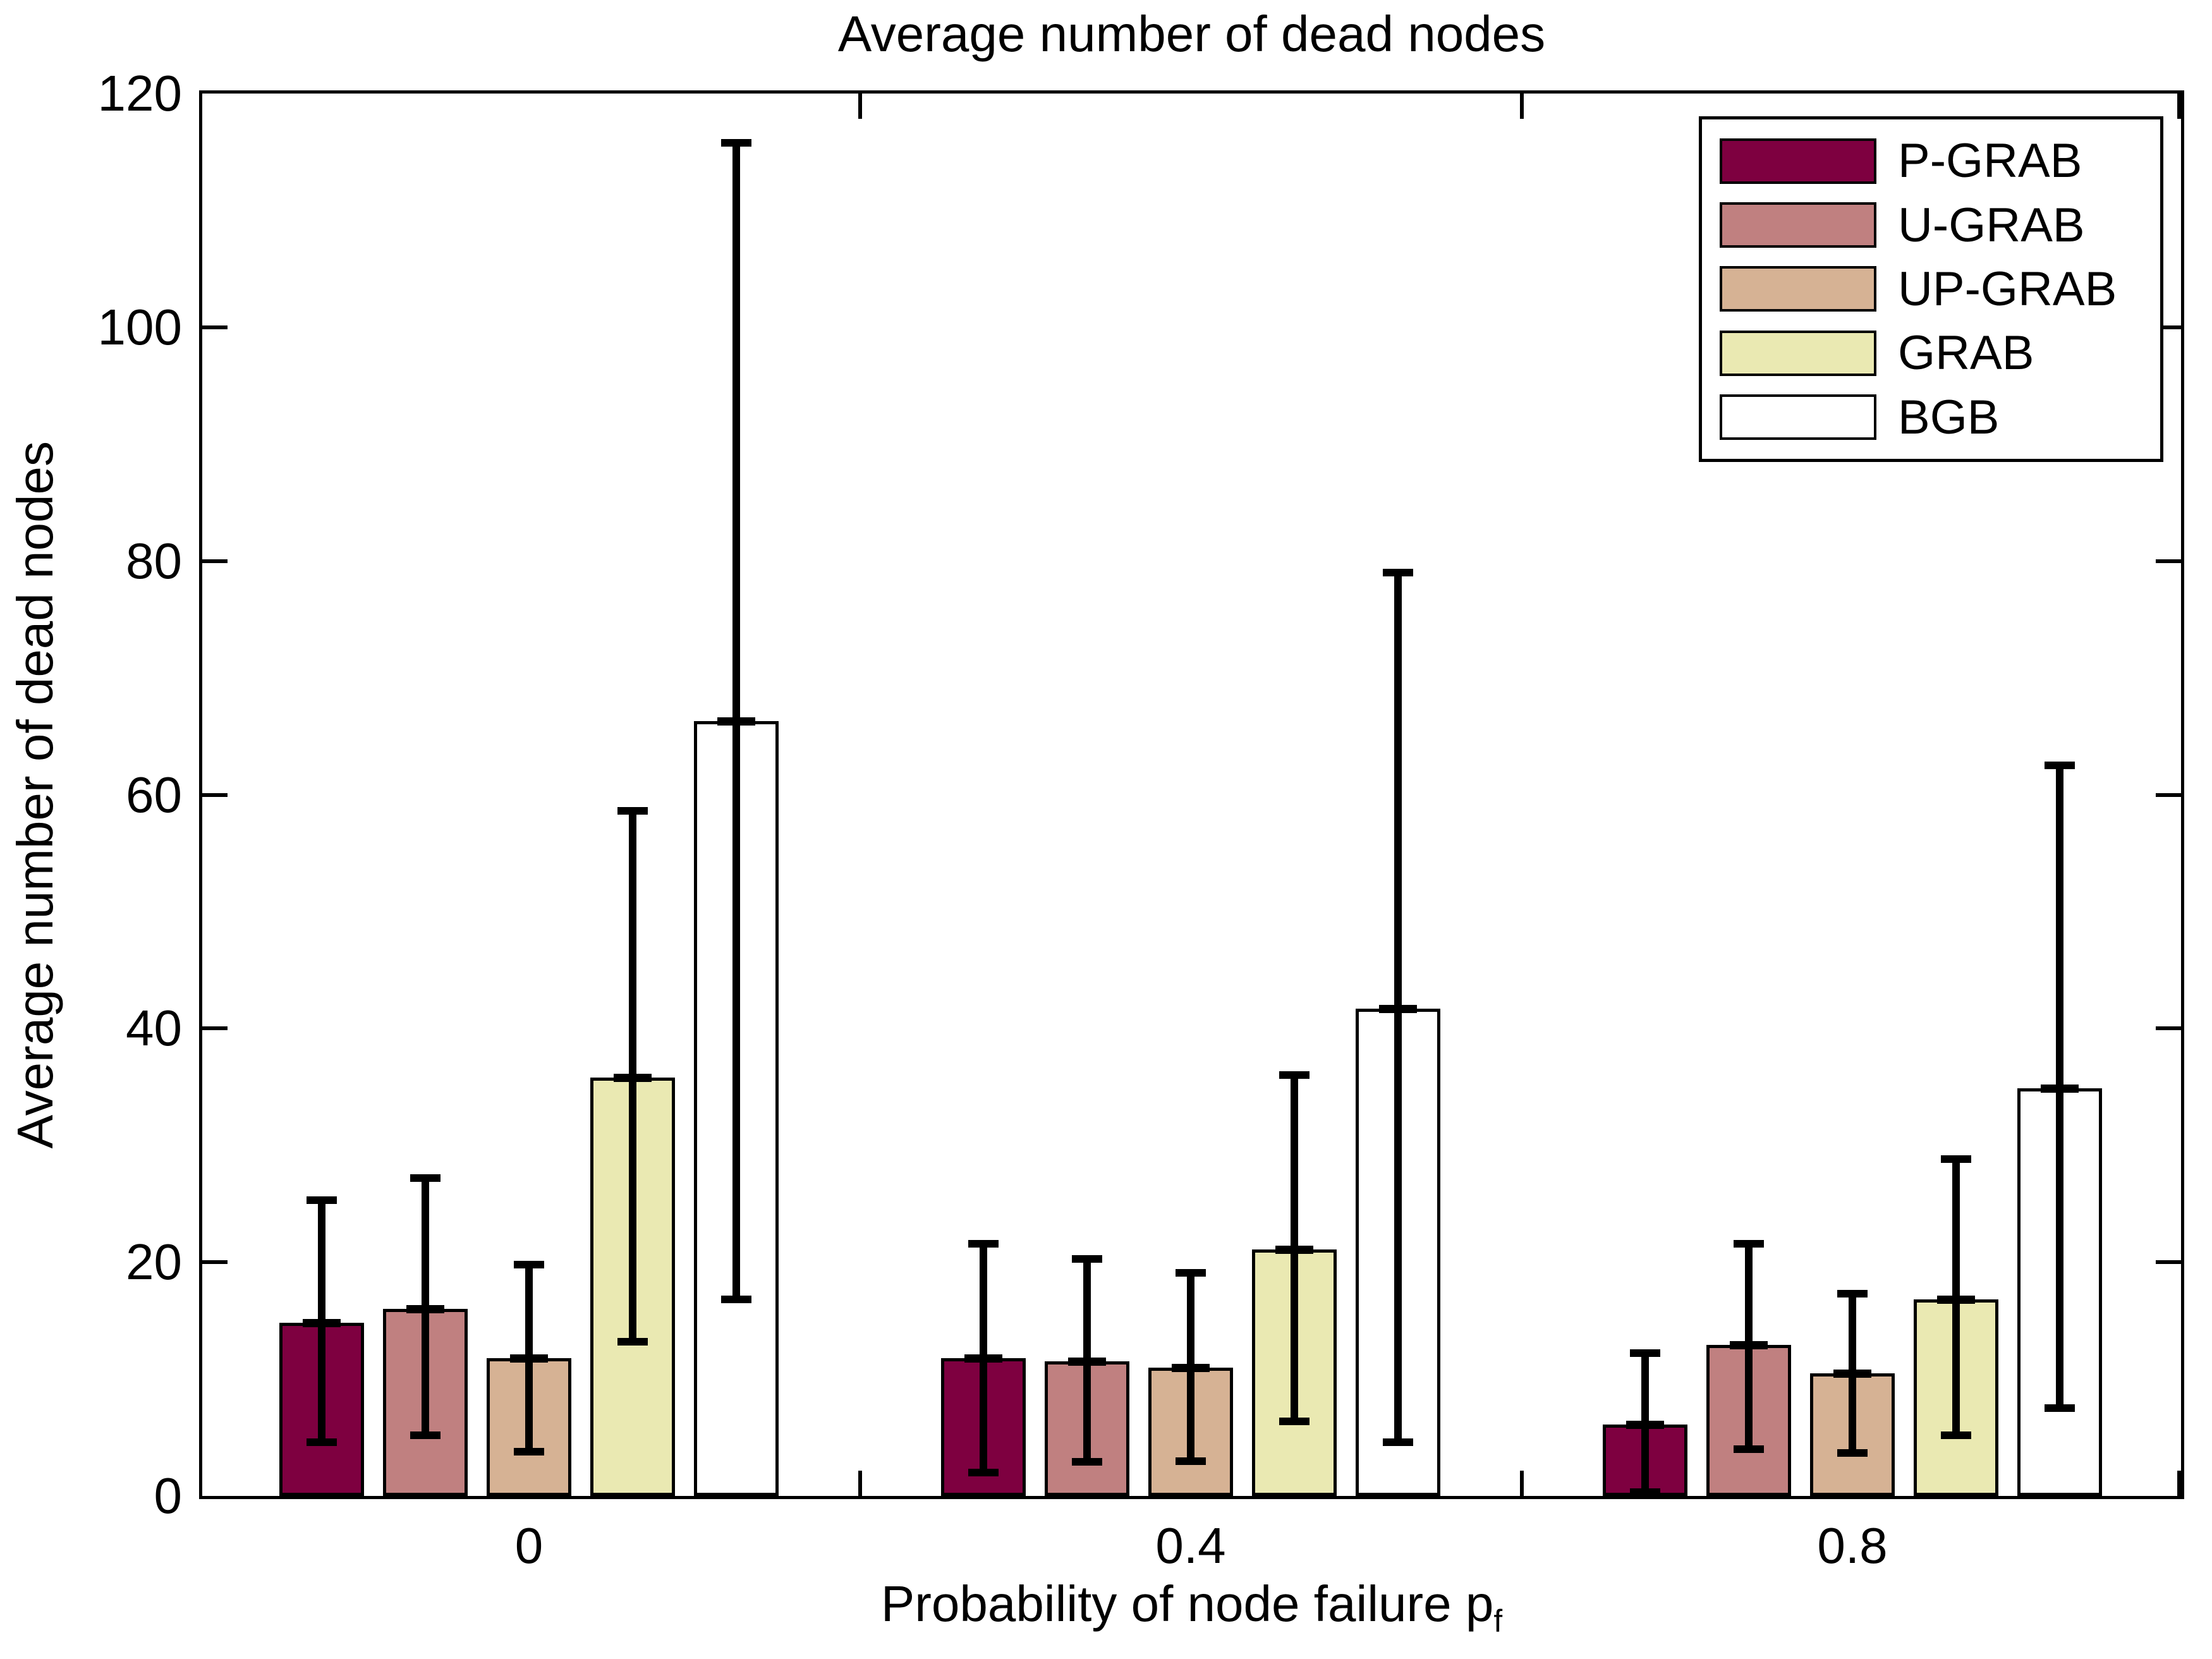  What do you see at coordinates (1798, 225) in the screenshot?
I see `legend-swatch-u-grab` at bounding box center [1798, 225].